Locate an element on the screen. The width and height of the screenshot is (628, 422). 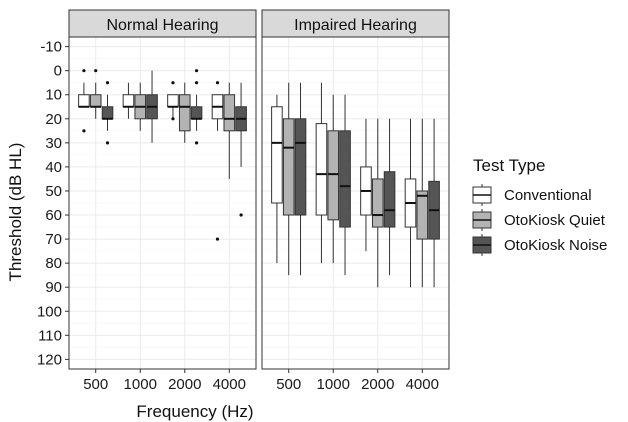
legend-item-otokiosk-noise: OtoKiosk Noise is located at coordinates (539, 245).